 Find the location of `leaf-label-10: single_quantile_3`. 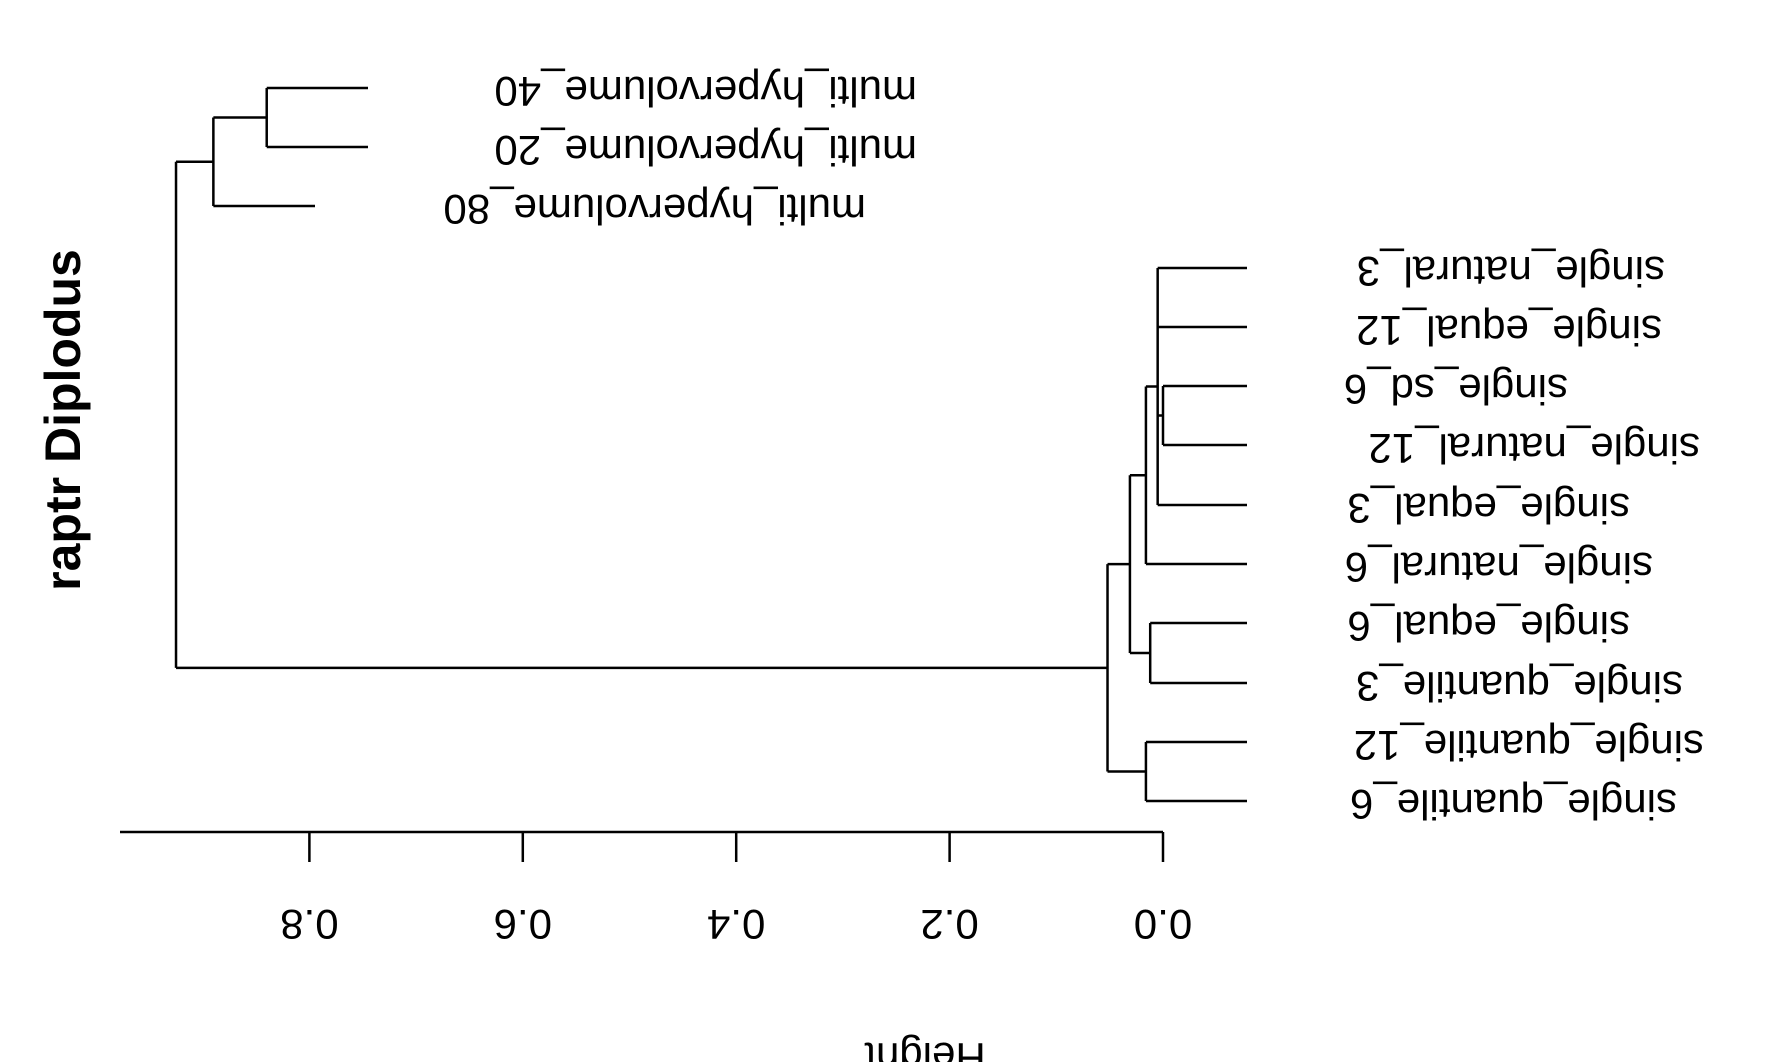

leaf-label-10: single_quantile_3 is located at coordinates (1519, 686).